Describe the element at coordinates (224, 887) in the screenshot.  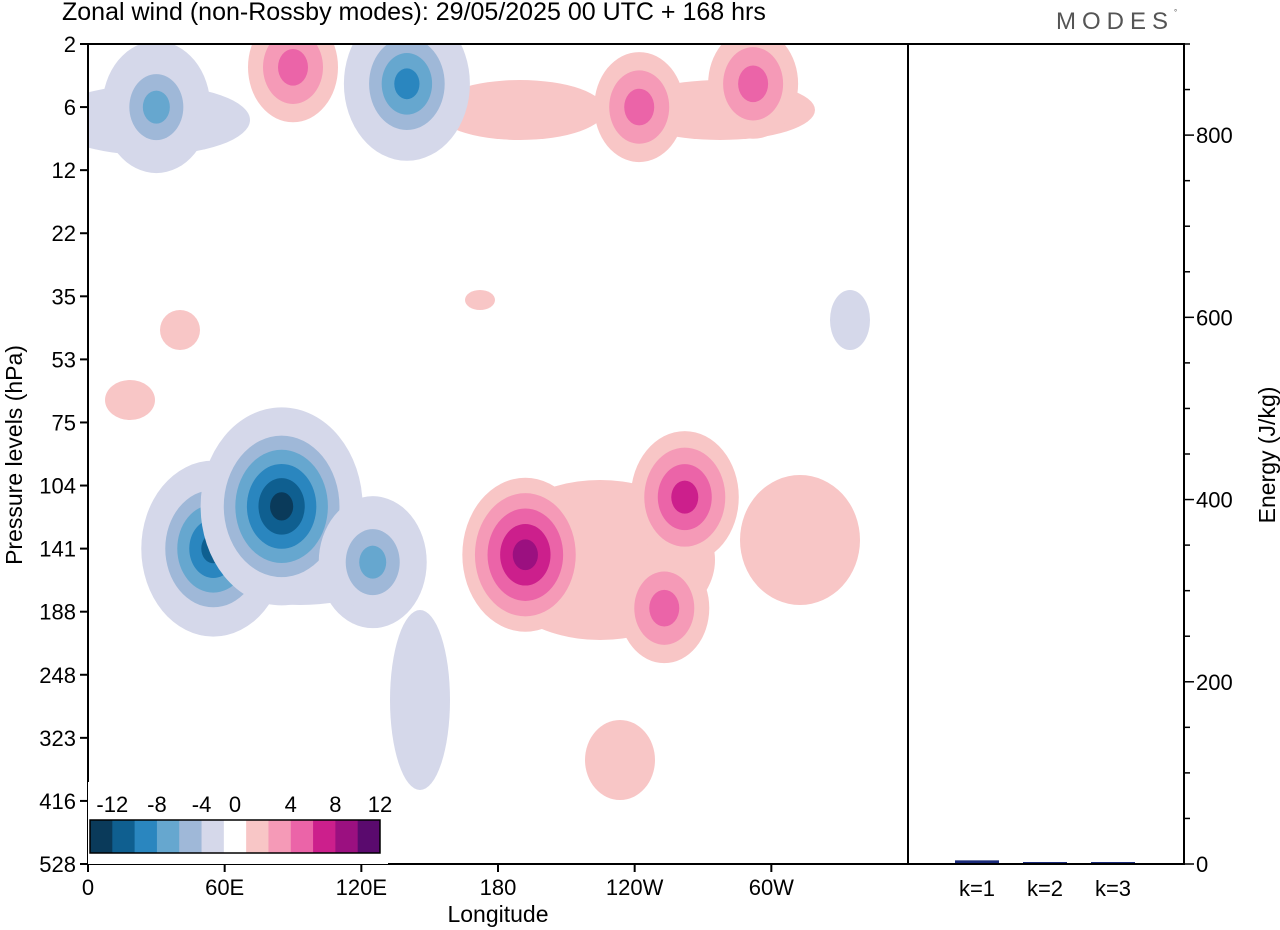
I see `x-tick-label: 60E` at that location.